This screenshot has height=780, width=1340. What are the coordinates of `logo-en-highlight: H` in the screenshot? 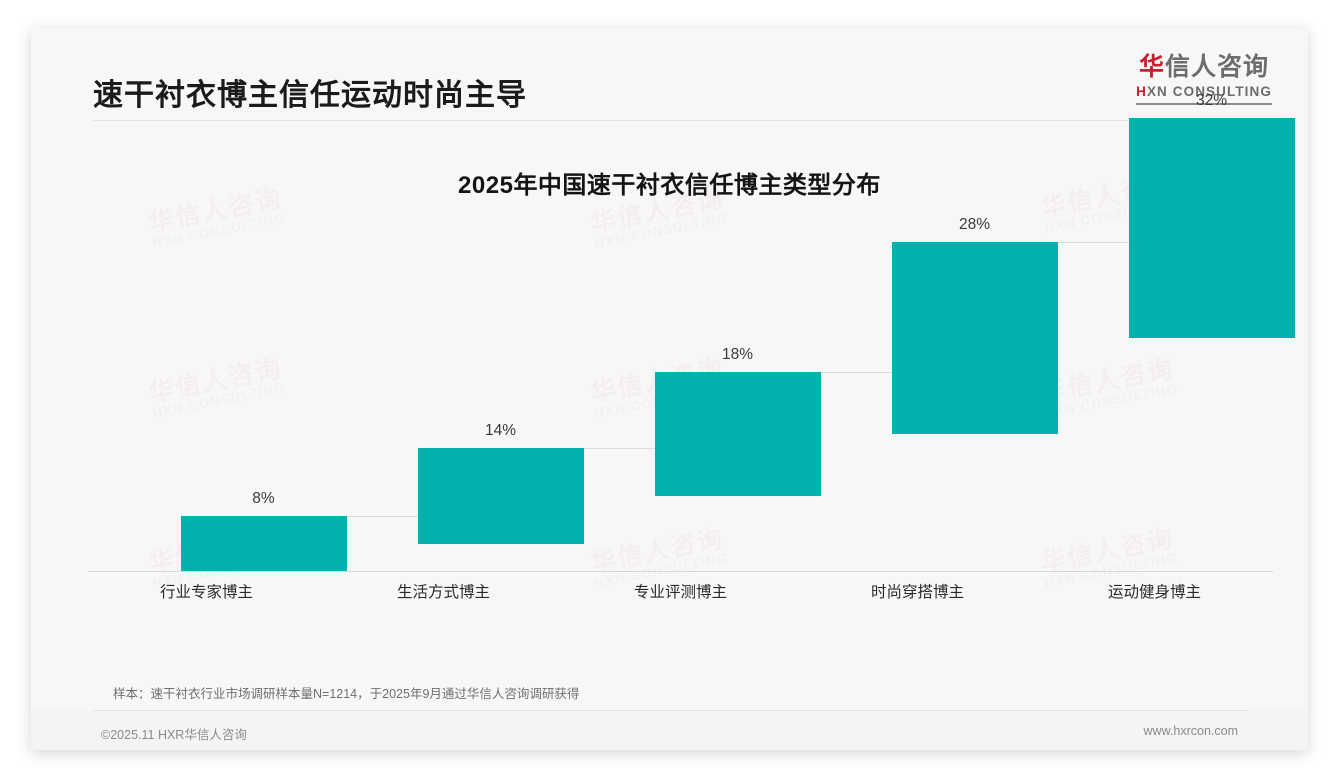 It's located at (1141, 91).